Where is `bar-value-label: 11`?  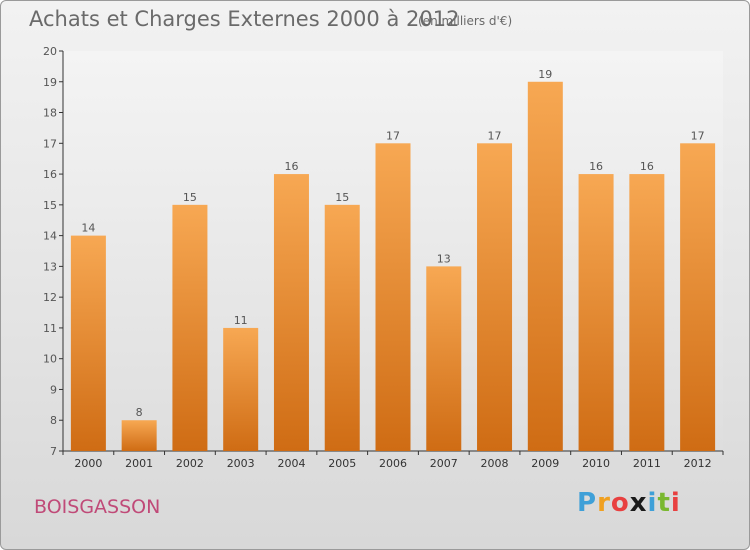
bar-value-label: 11 is located at coordinates (241, 320).